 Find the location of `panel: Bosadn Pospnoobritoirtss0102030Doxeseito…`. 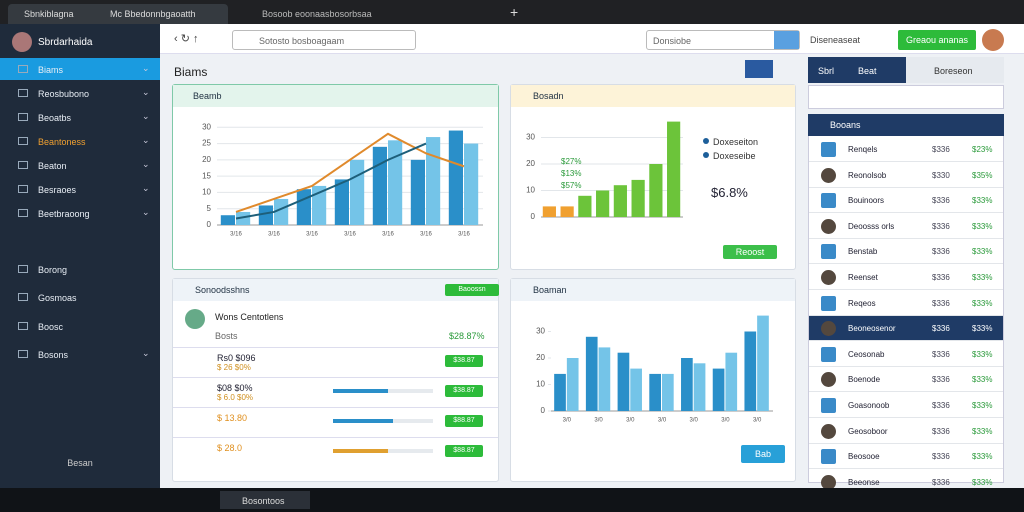

panel: Bosadn Pospnoobritoirtss0102030Doxeseito… is located at coordinates (653, 177).